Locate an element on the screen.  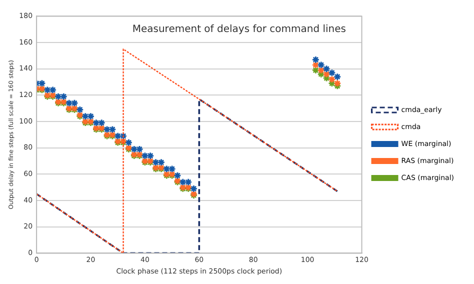
text: Measurement of delays for command lines is located at coordinates (239, 29).